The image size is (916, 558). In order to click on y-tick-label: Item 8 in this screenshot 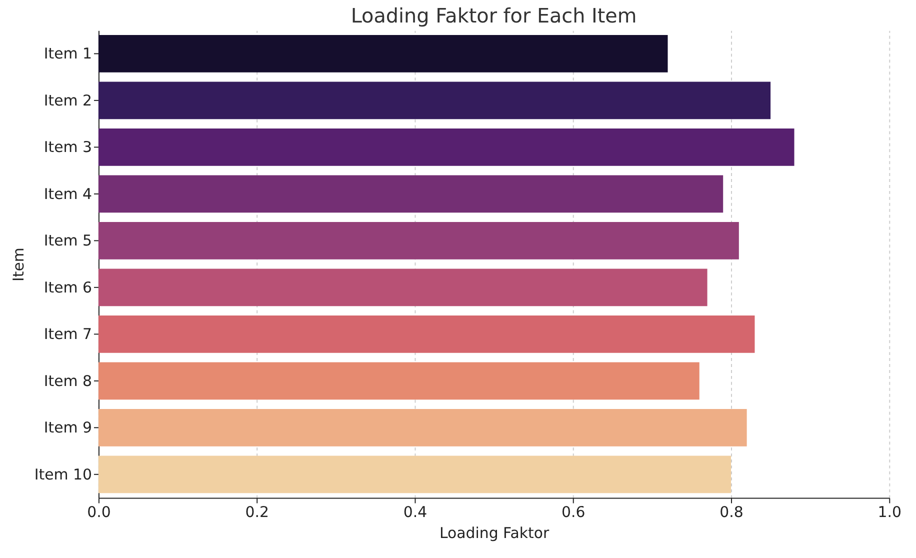, I will do `click(68, 381)`.